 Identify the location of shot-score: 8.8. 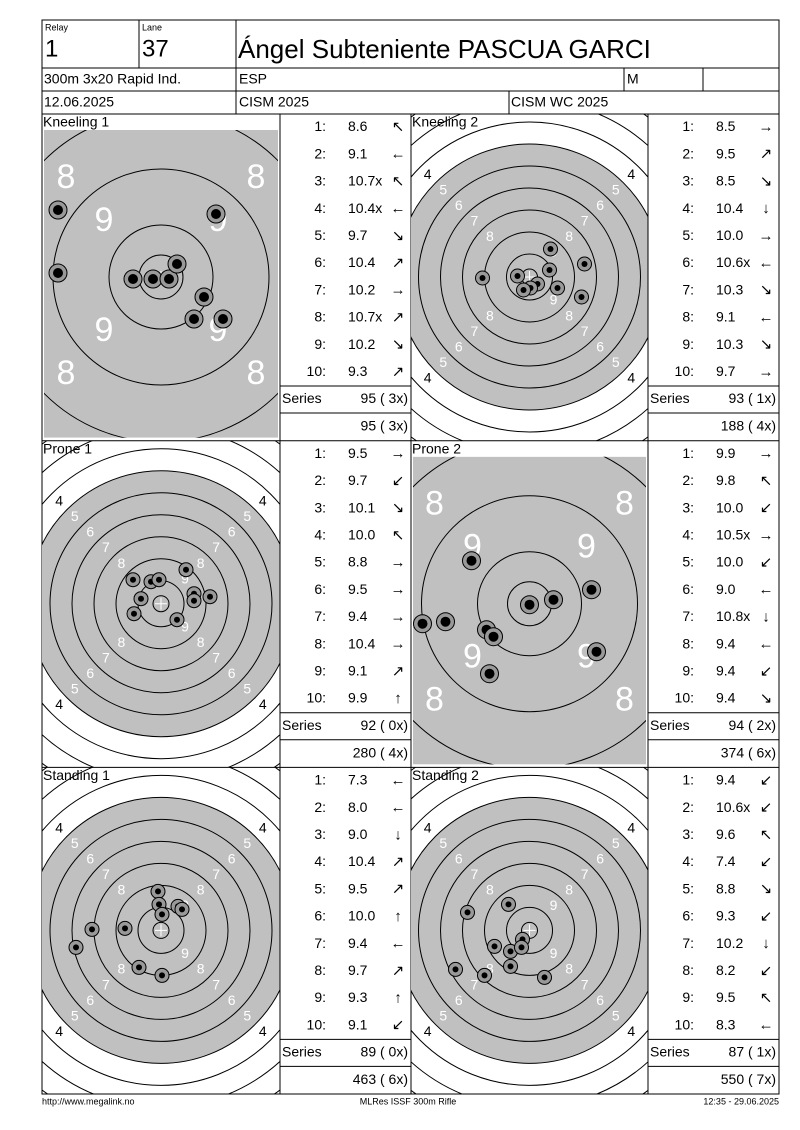
(726, 888).